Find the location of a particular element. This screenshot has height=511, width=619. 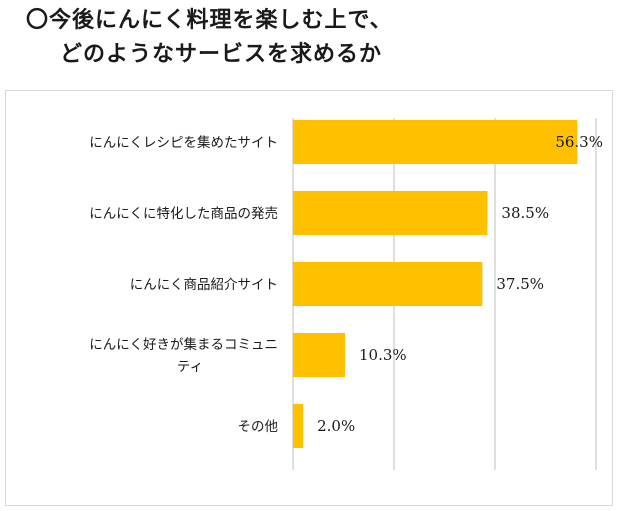

chart-title: 〇今後にんにく料理を楽しむ上で、 どのようなサービスを求めるか is located at coordinates (316, 38).